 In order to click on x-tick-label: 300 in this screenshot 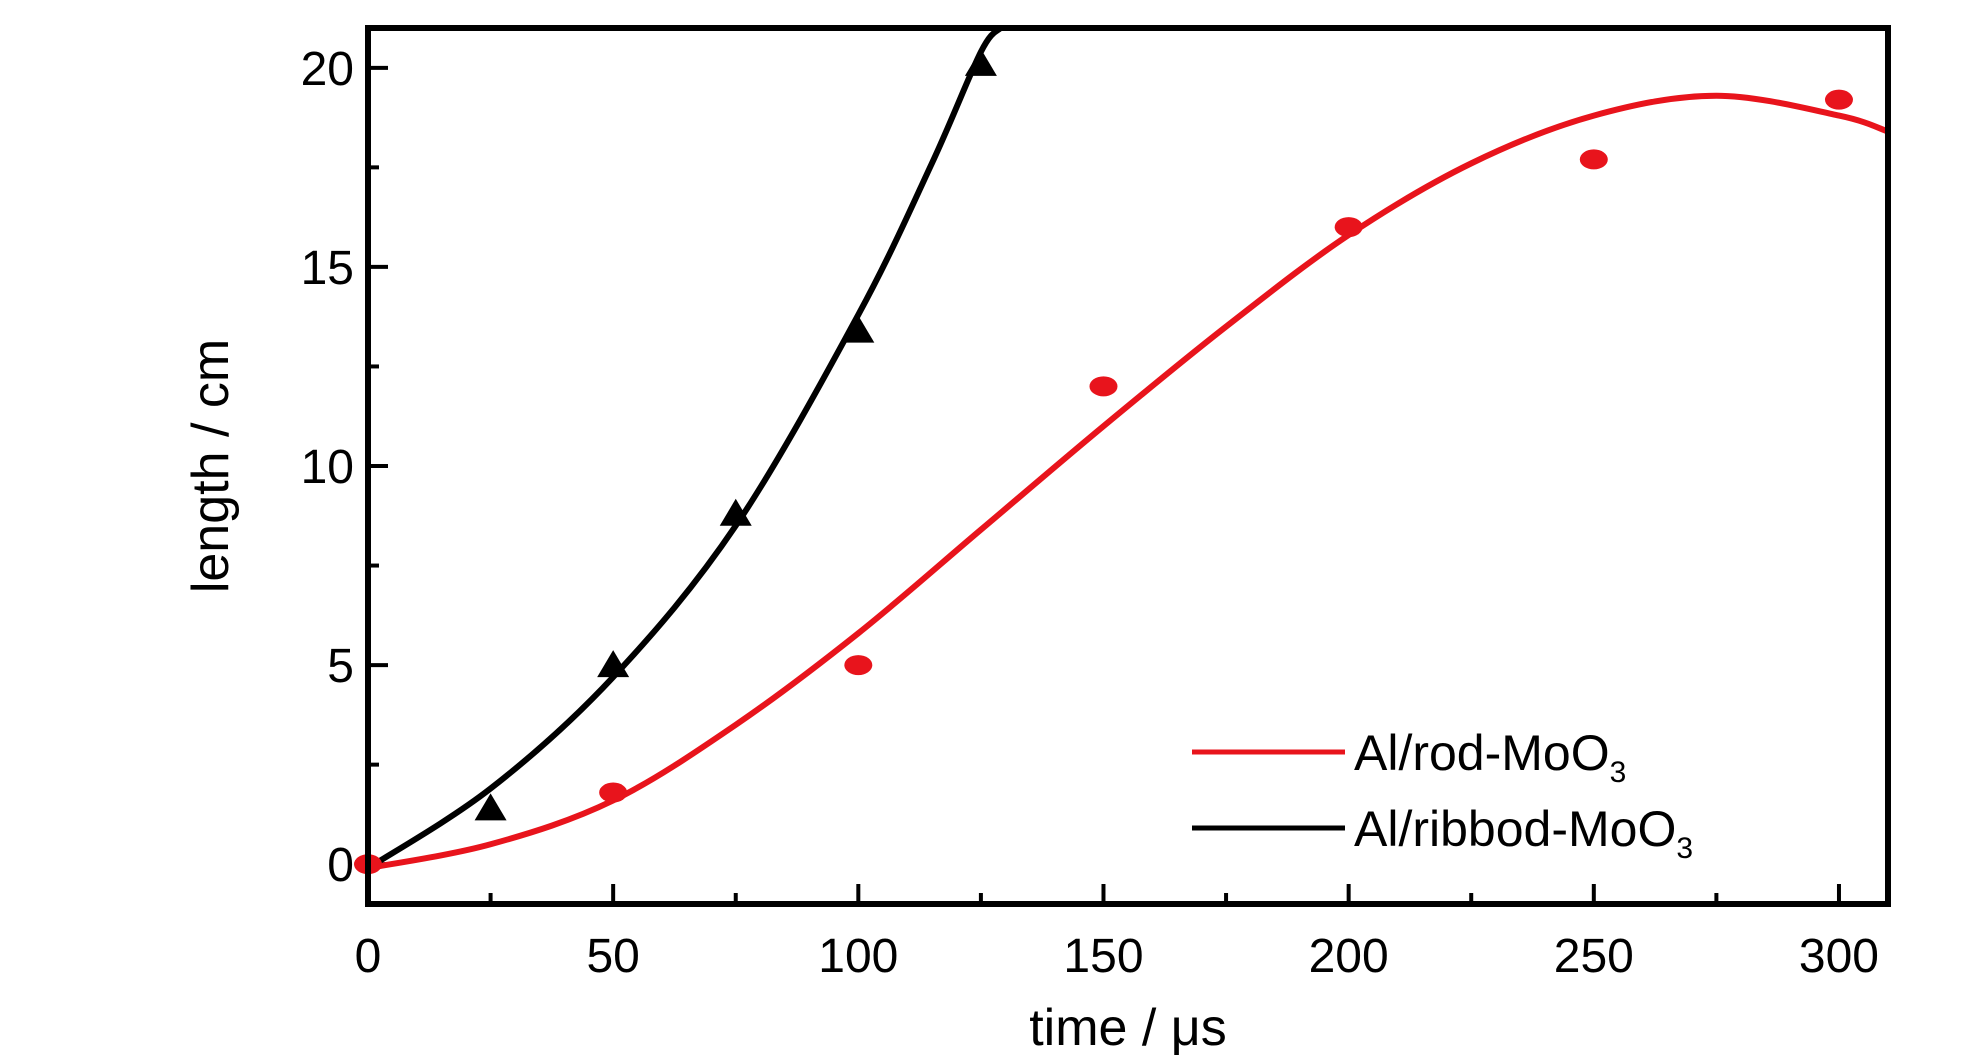, I will do `click(1839, 956)`.